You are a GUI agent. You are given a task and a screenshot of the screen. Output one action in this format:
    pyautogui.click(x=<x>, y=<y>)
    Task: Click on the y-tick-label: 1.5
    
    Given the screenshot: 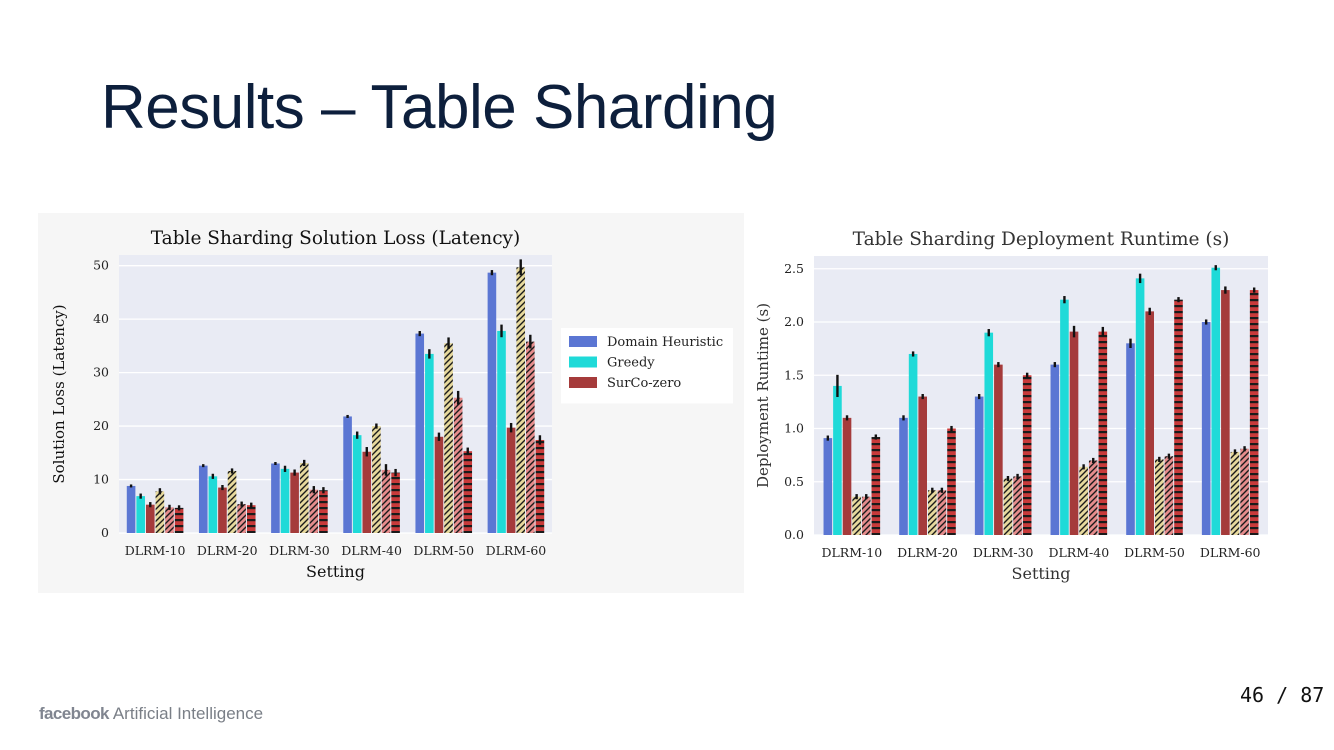 What is the action you would take?
    pyautogui.click(x=794, y=374)
    